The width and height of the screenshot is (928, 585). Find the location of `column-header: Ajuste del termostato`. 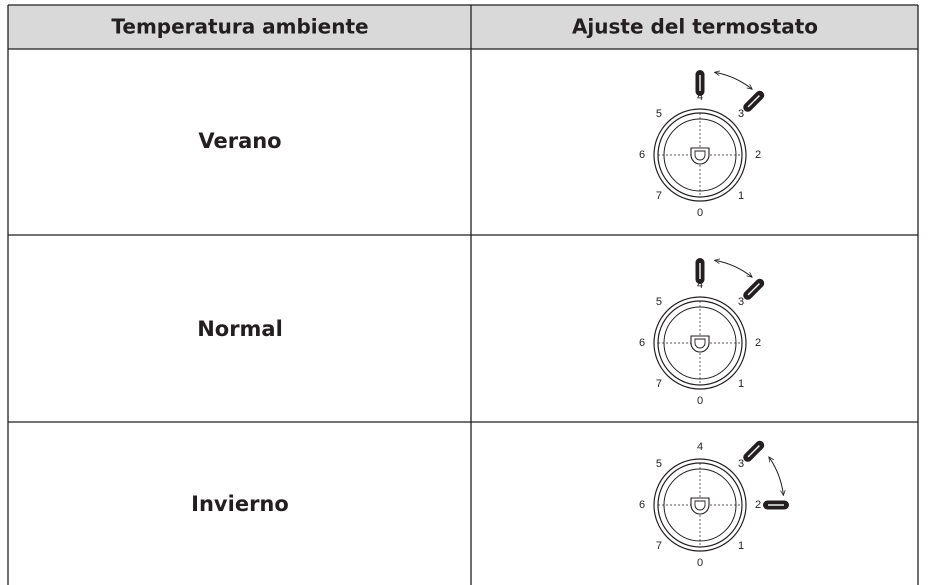

column-header: Ajuste del termostato is located at coordinates (695, 27).